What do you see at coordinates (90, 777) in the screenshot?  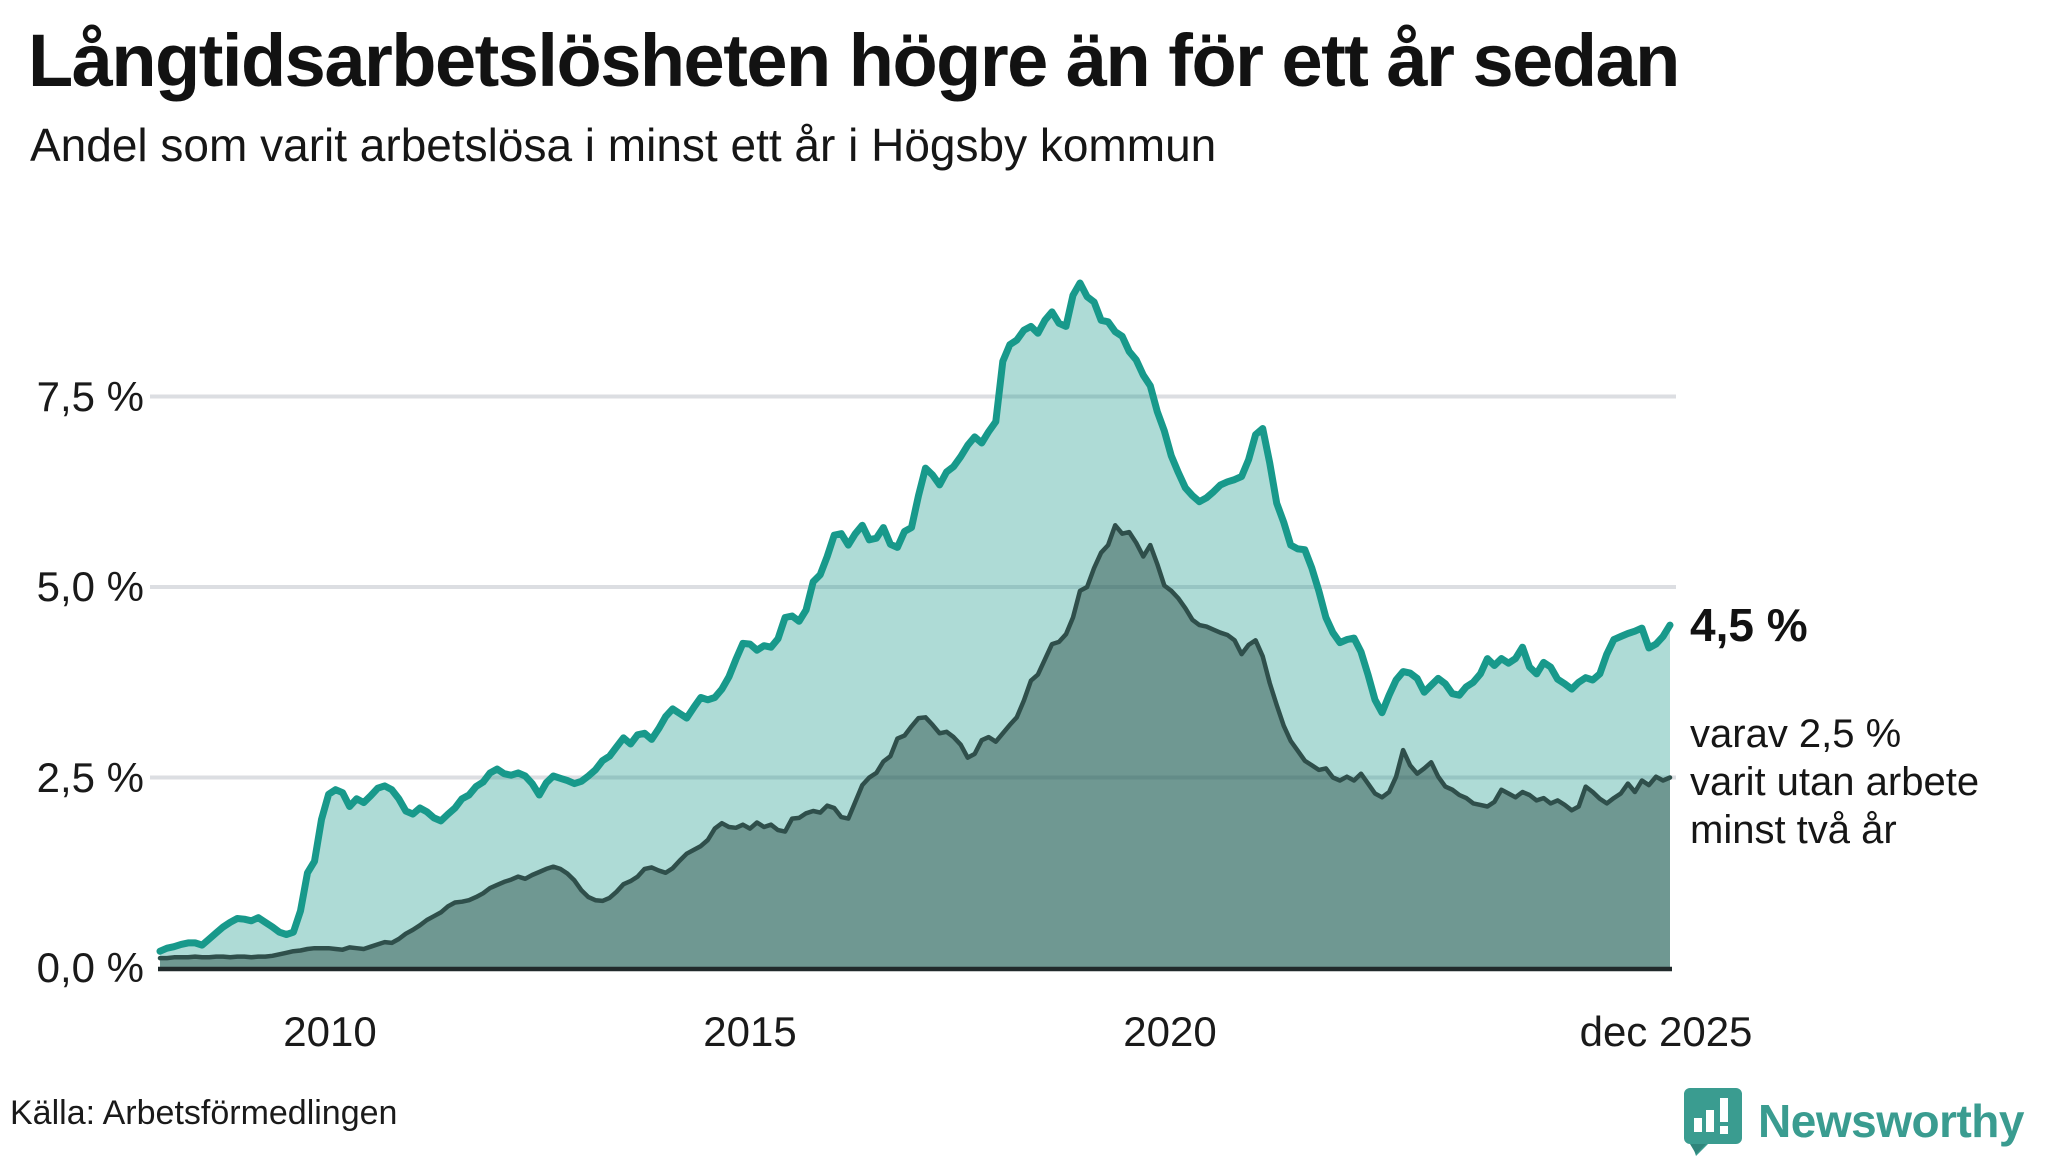 I see `y-axis-tick-2-5: 2,5 %` at bounding box center [90, 777].